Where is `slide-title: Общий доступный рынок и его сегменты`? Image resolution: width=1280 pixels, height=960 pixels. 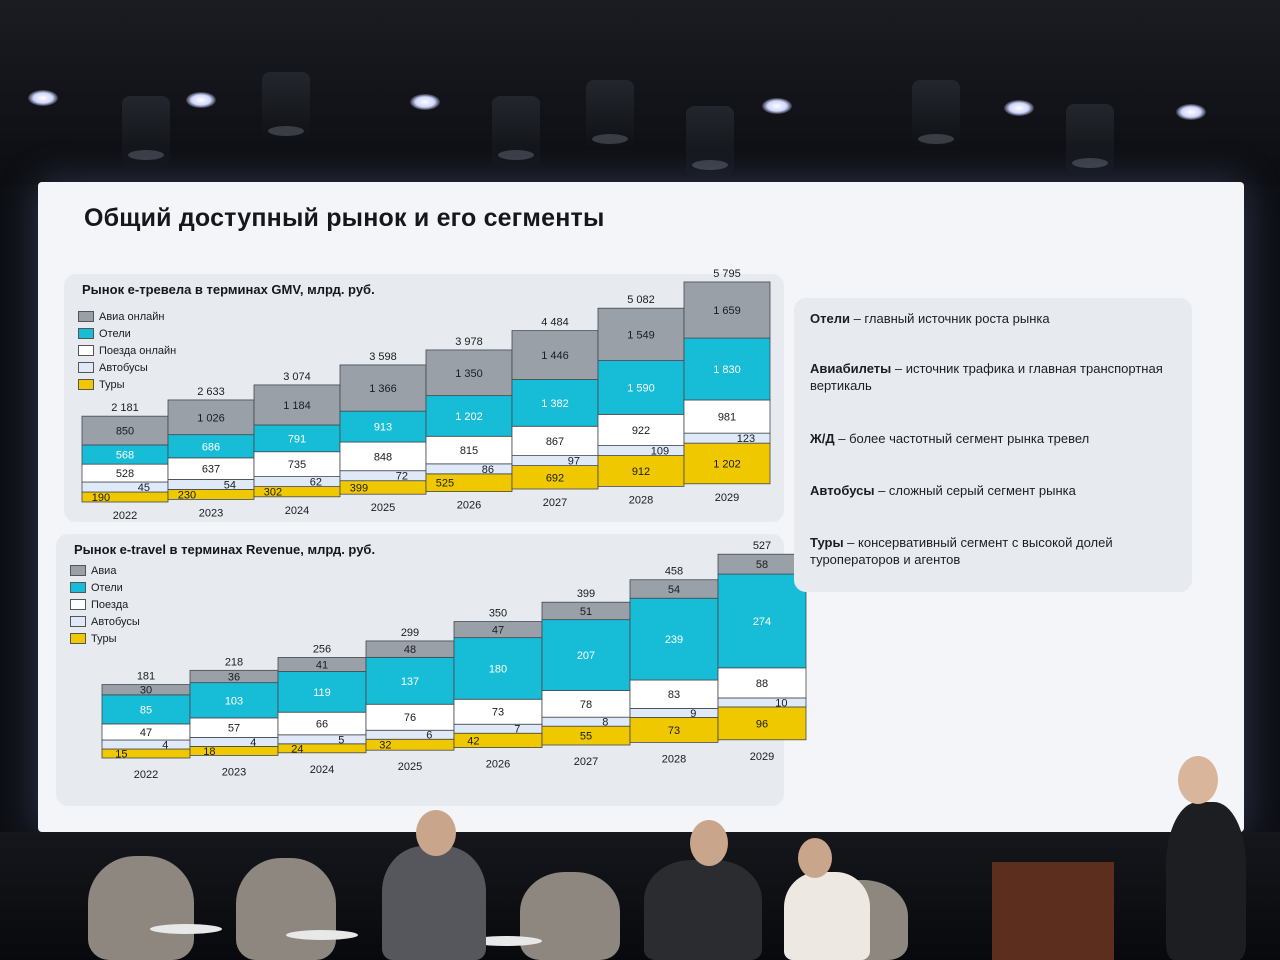
slide-title: Общий доступный рынок и его сегменты is located at coordinates (344, 218).